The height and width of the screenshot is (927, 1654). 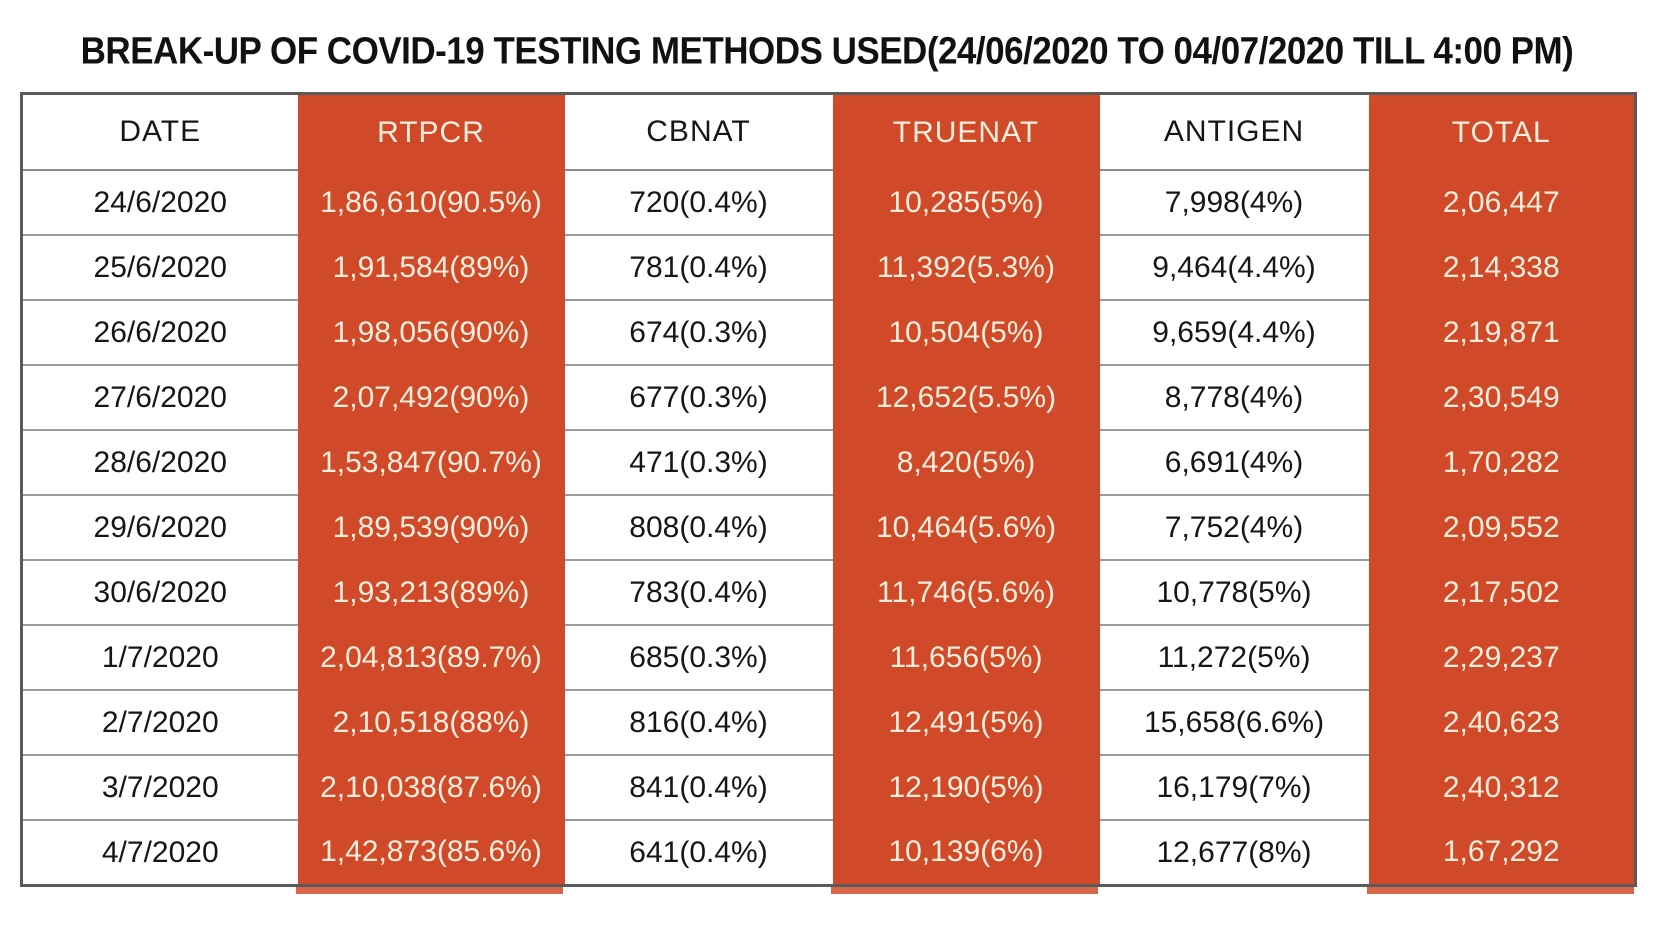 What do you see at coordinates (159, 268) in the screenshot?
I see `date-cell: 25/6/2020` at bounding box center [159, 268].